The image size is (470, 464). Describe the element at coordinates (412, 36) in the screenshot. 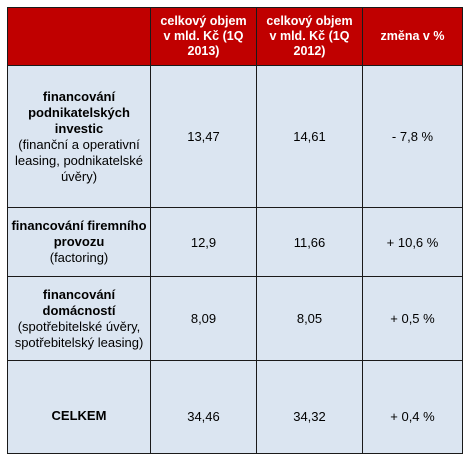

I see `header-change-cell: změna v %` at that location.